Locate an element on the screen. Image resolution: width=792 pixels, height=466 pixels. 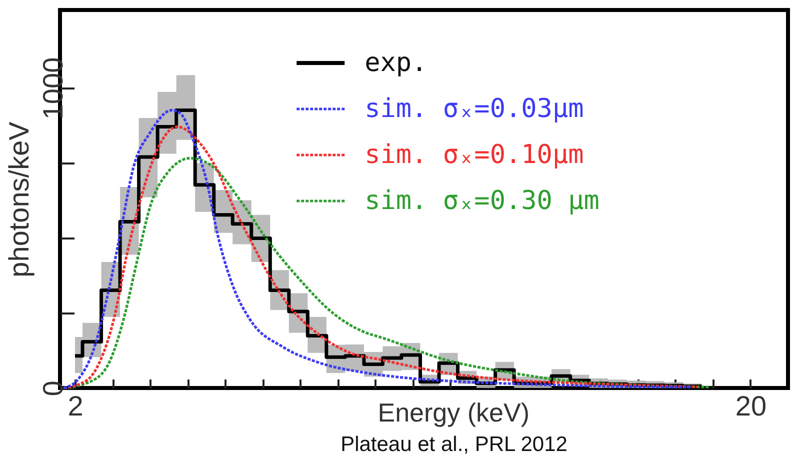
legend-label: sim. σₓ=0.10μm is located at coordinates (474, 155).